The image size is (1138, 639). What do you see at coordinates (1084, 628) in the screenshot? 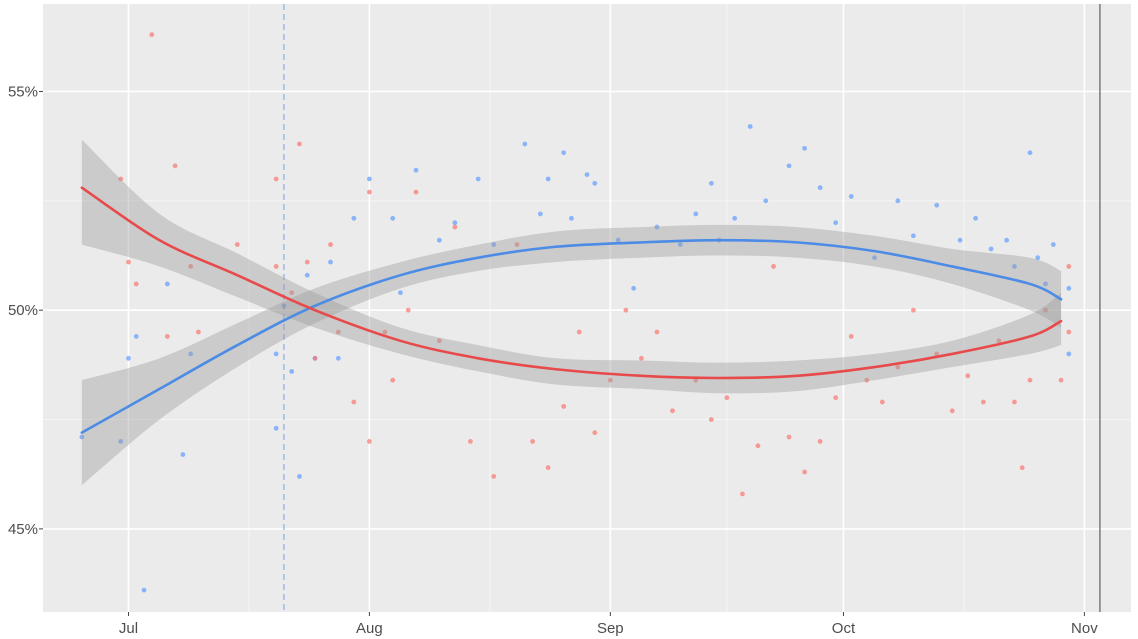
I see `x-tick-label: Nov` at bounding box center [1084, 628].